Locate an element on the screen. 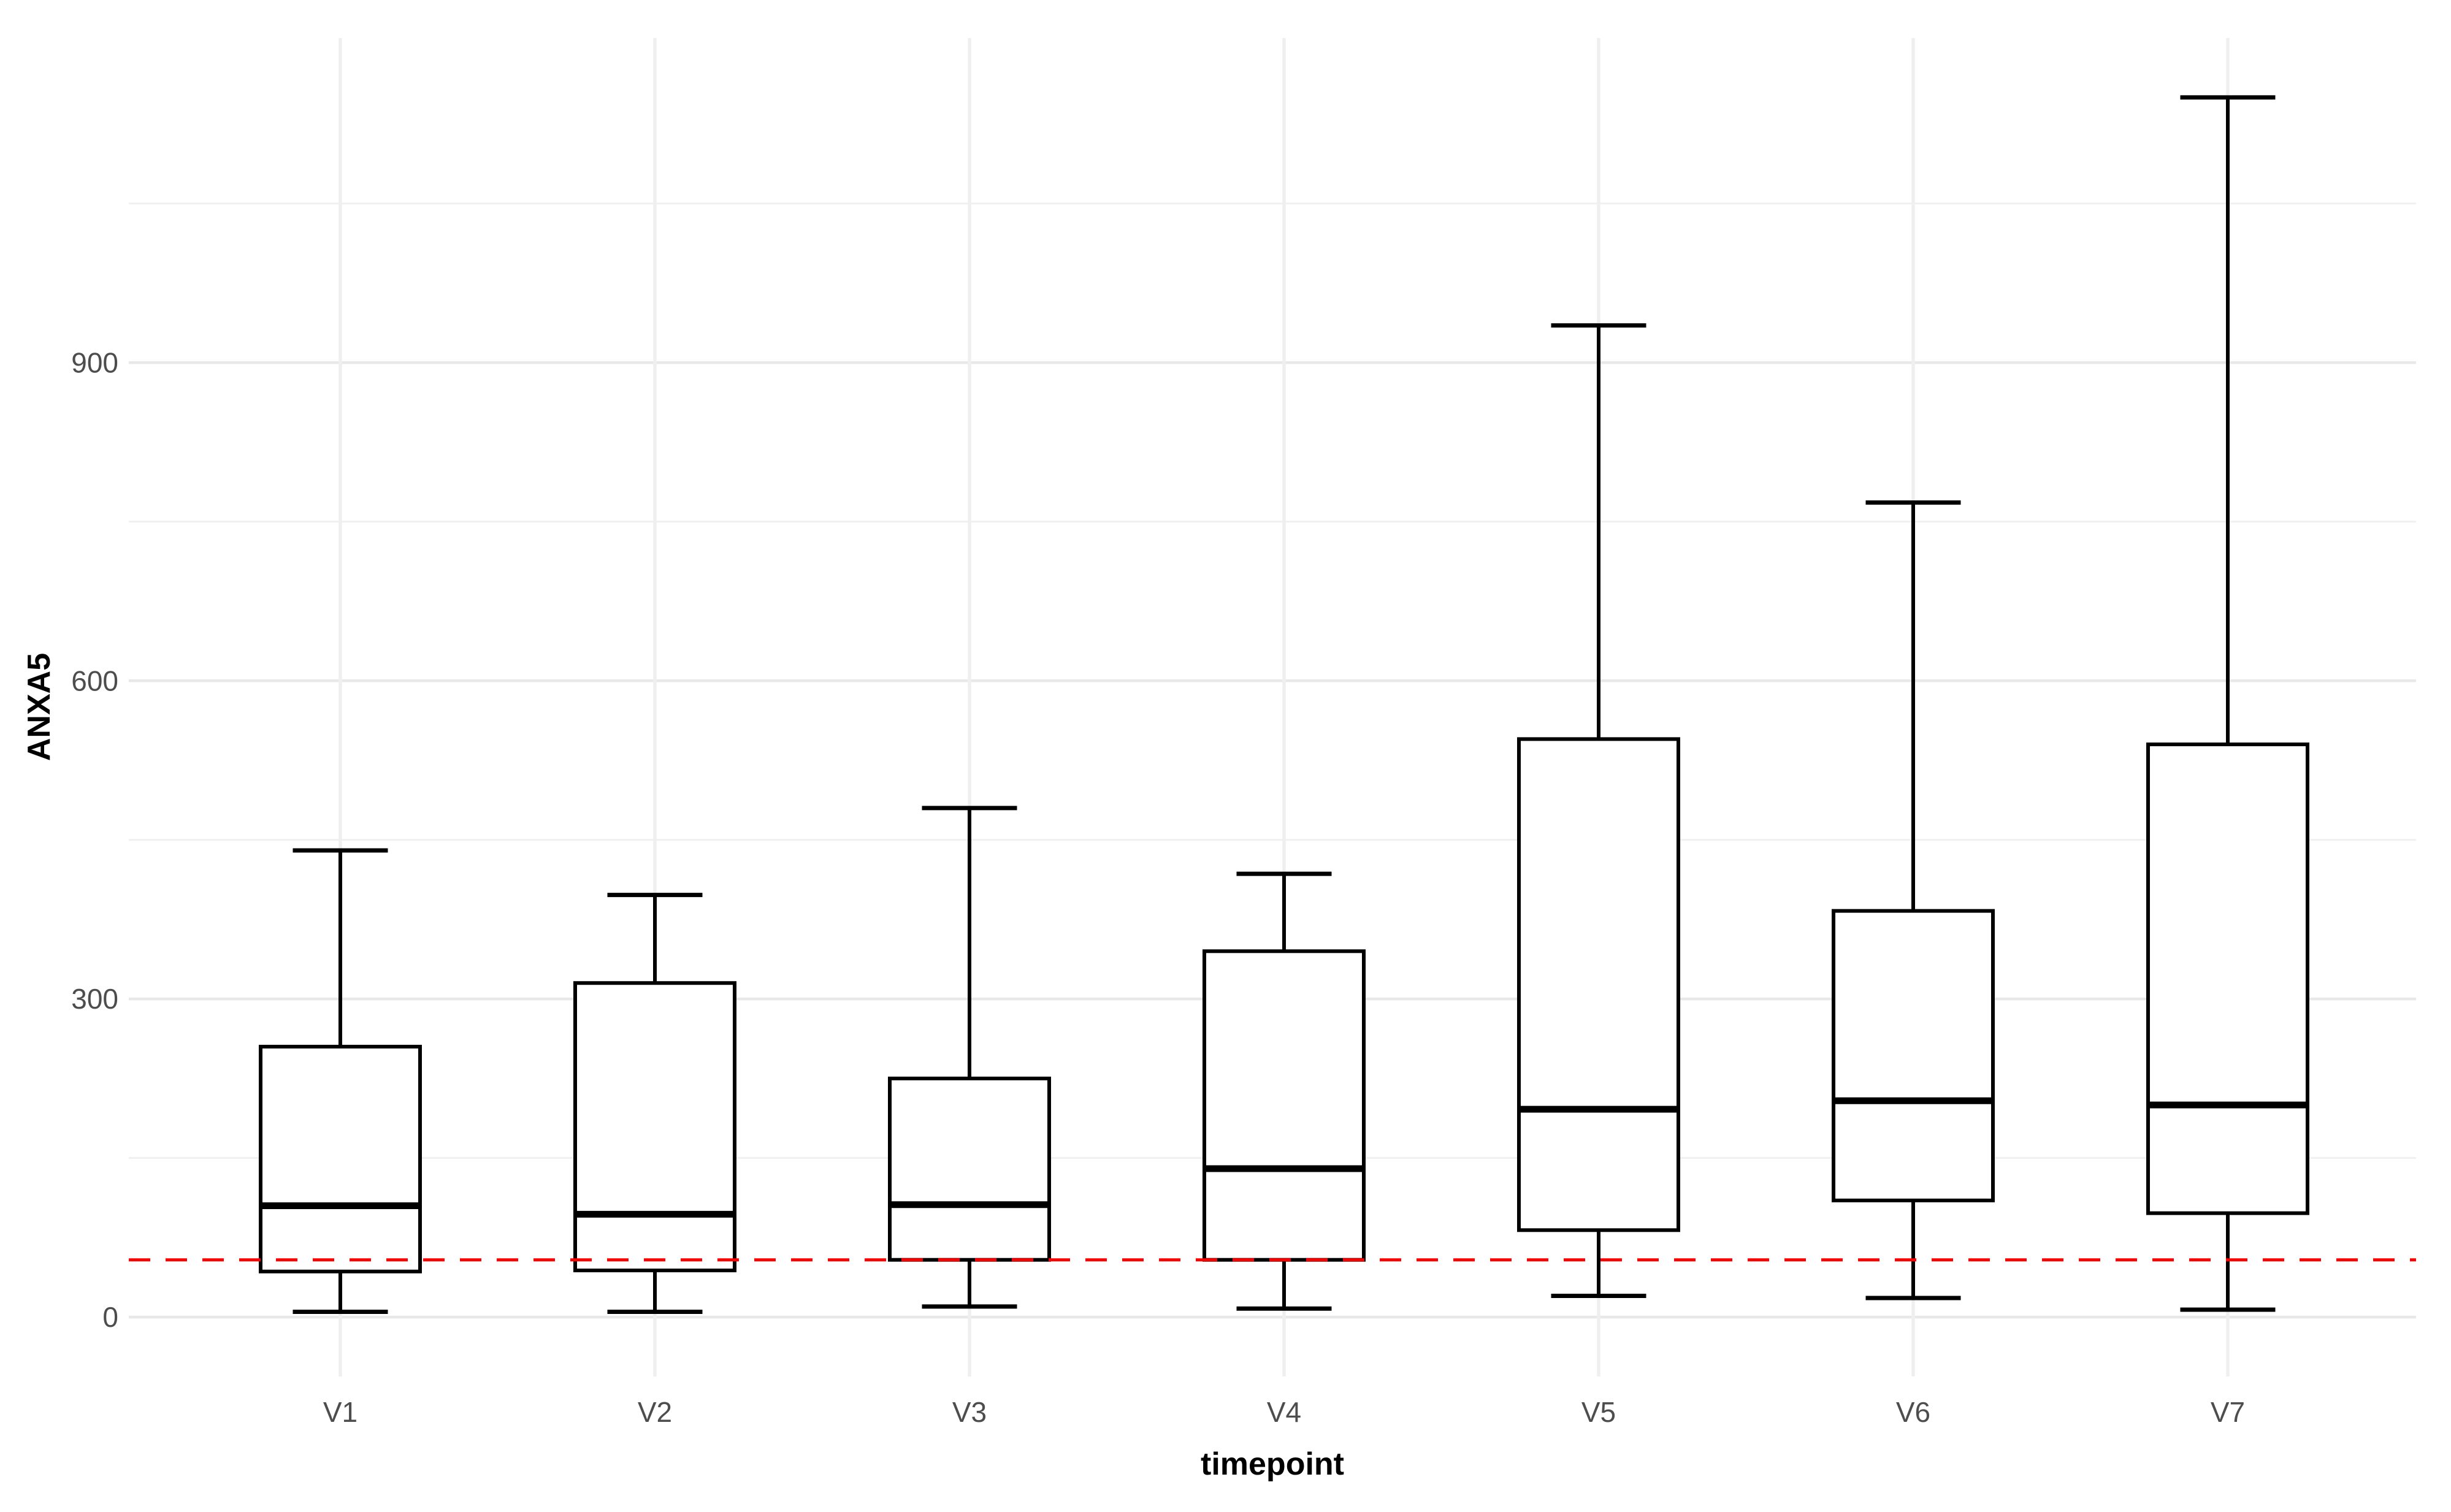 The image size is (2451, 1512). box-V3 is located at coordinates (969, 1169).